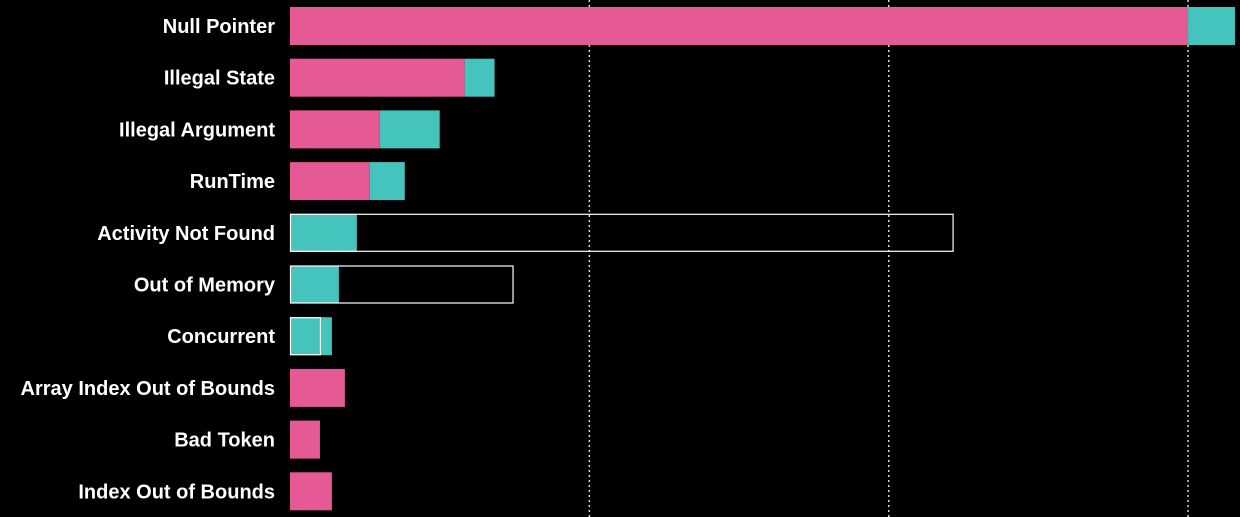 This screenshot has width=1240, height=517. Describe the element at coordinates (221, 337) in the screenshot. I see `category-label: Concurrent` at that location.